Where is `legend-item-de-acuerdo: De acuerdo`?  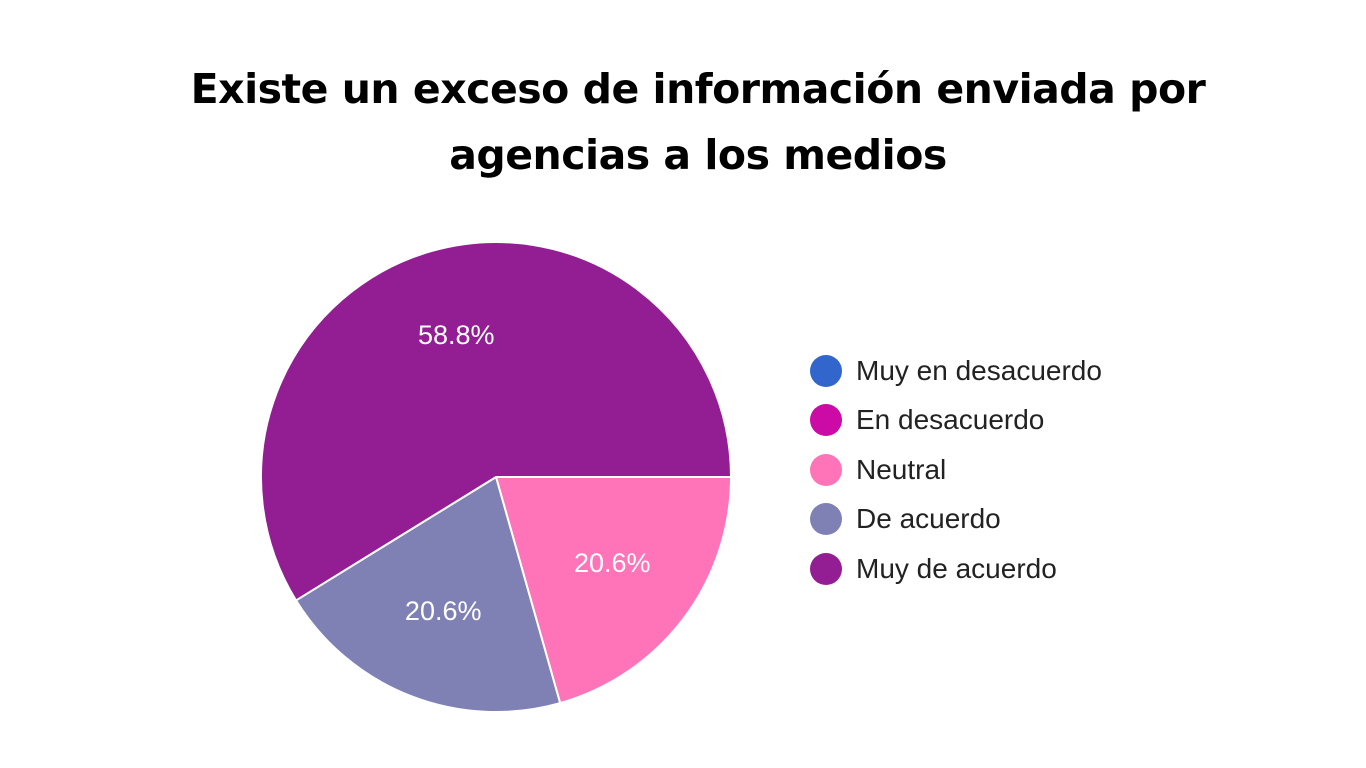
legend-item-de-acuerdo: De acuerdo is located at coordinates (956, 520).